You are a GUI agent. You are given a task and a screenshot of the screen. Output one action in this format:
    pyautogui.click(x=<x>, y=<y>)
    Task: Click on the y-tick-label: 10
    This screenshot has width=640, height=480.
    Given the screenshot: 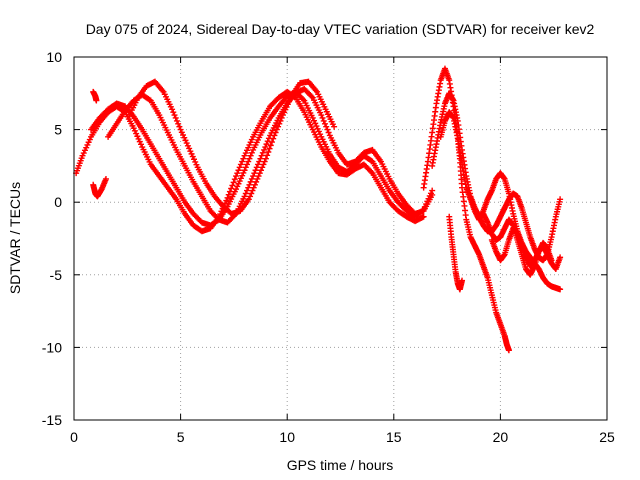 What is the action you would take?
    pyautogui.click(x=54, y=57)
    